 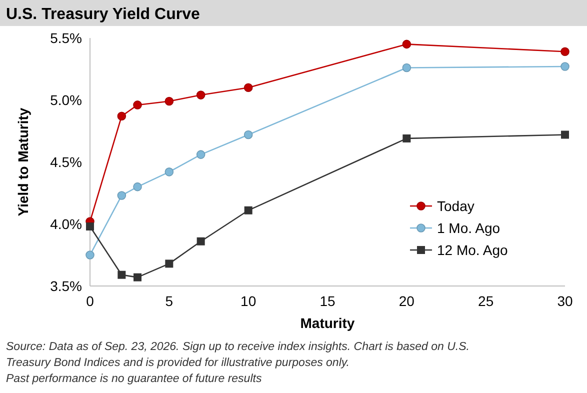 I want to click on legend-label: 1 Mo. Ago, so click(x=468, y=228).